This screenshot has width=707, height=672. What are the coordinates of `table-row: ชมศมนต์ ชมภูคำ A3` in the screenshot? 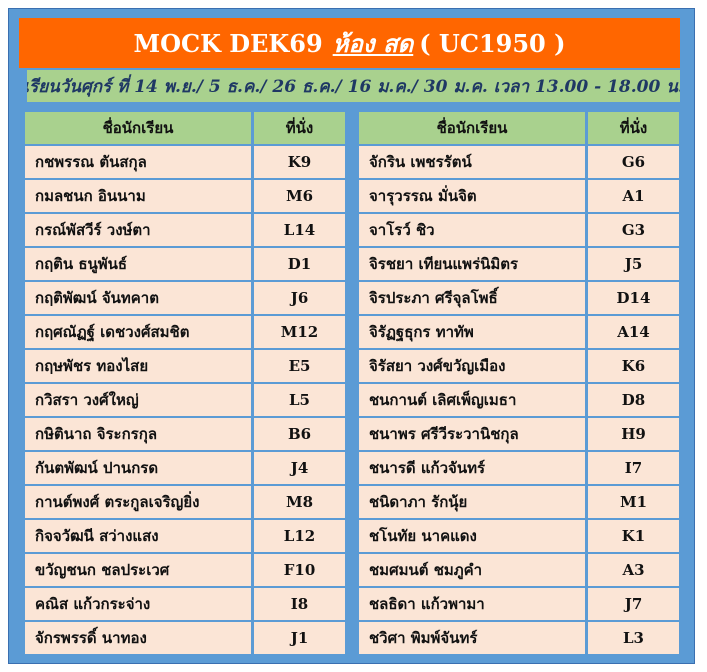 It's located at (519, 571).